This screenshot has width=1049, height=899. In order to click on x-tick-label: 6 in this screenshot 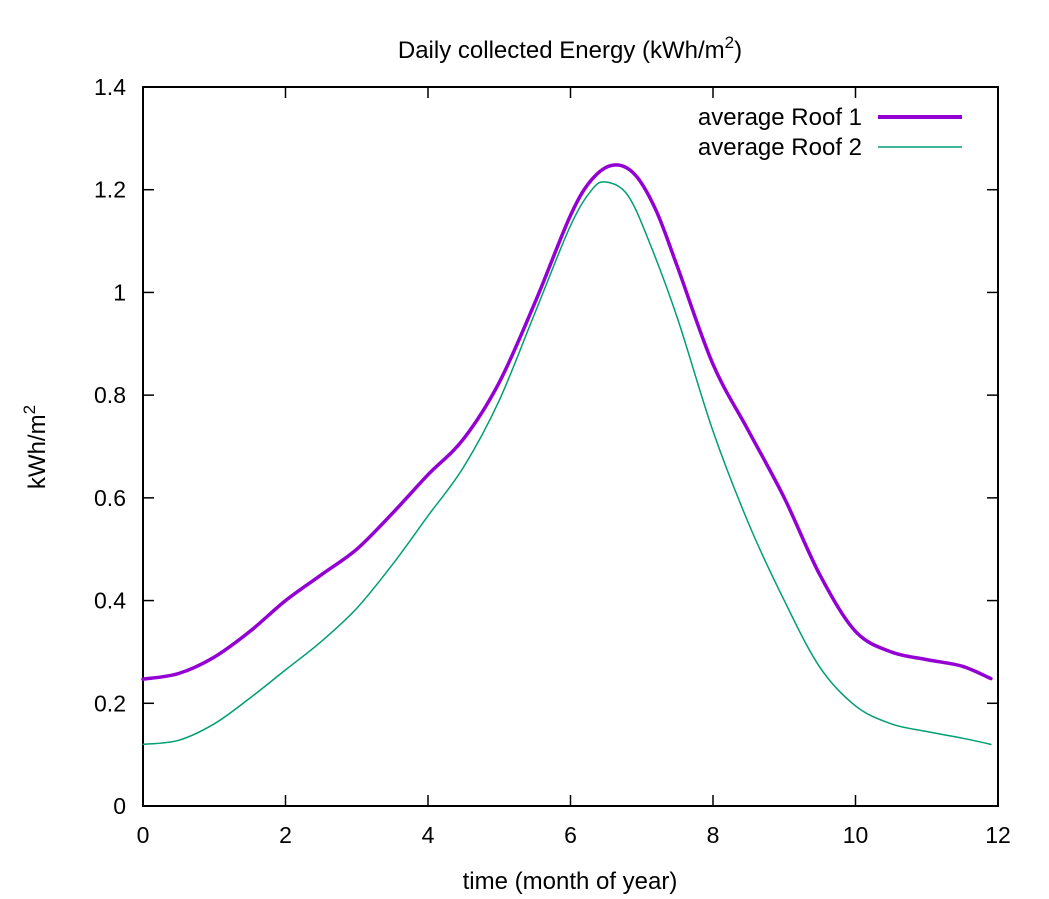, I will do `click(570, 835)`.